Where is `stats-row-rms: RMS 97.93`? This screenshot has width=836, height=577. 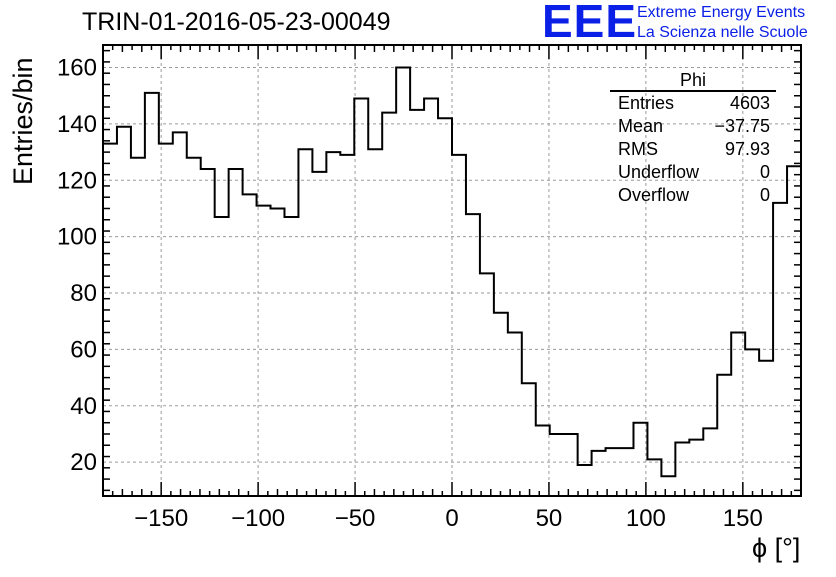
stats-row-rms: RMS 97.93 is located at coordinates (693, 149).